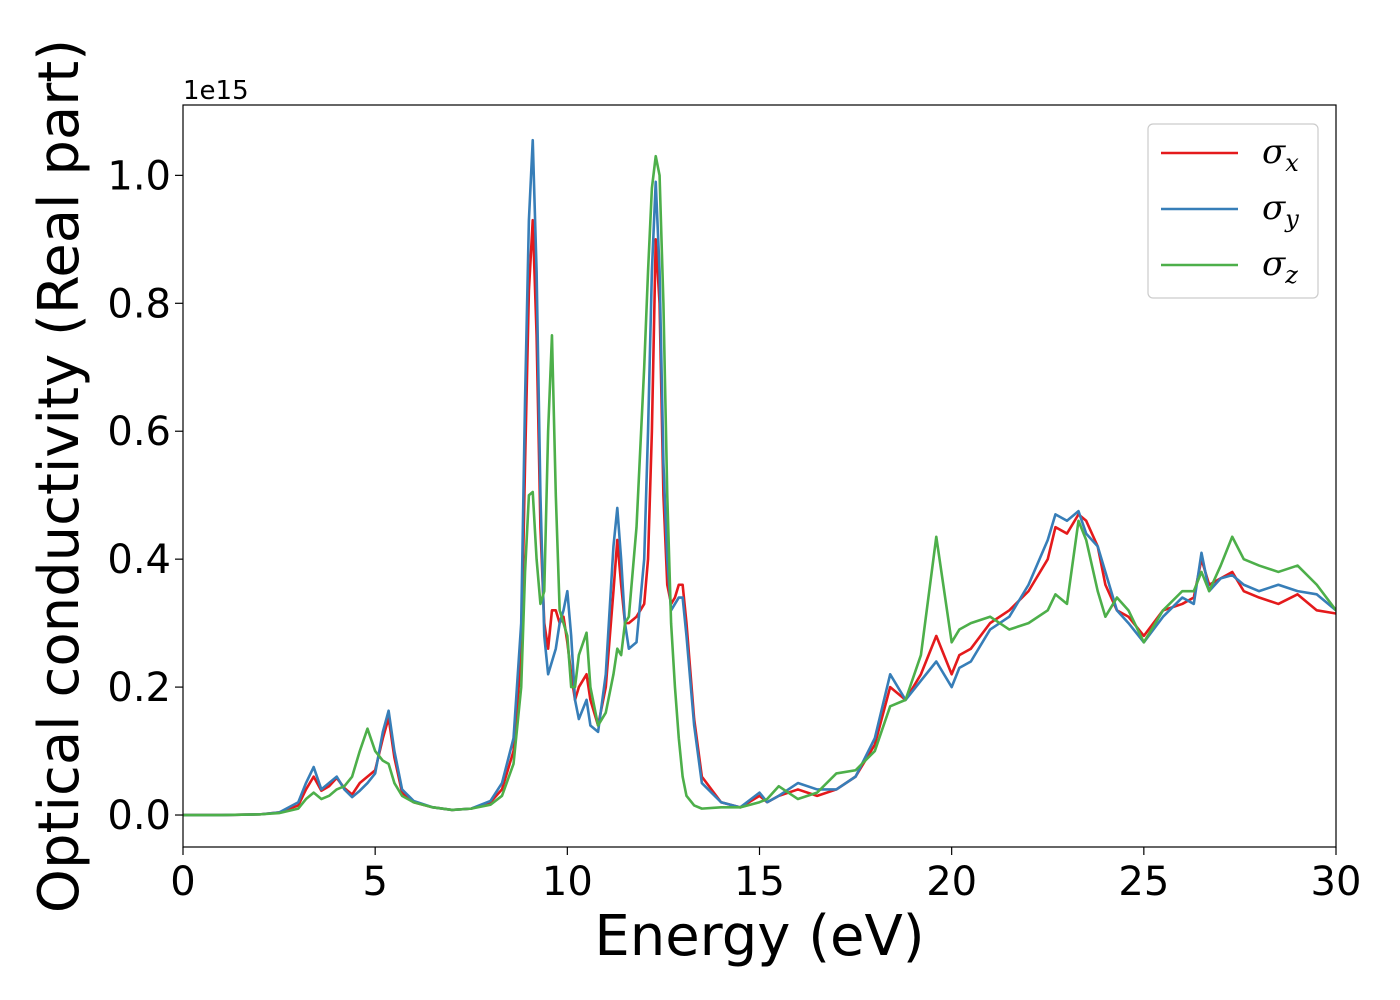  What do you see at coordinates (1280, 154) in the screenshot?
I see `legend-label-x: σx` at bounding box center [1280, 154].